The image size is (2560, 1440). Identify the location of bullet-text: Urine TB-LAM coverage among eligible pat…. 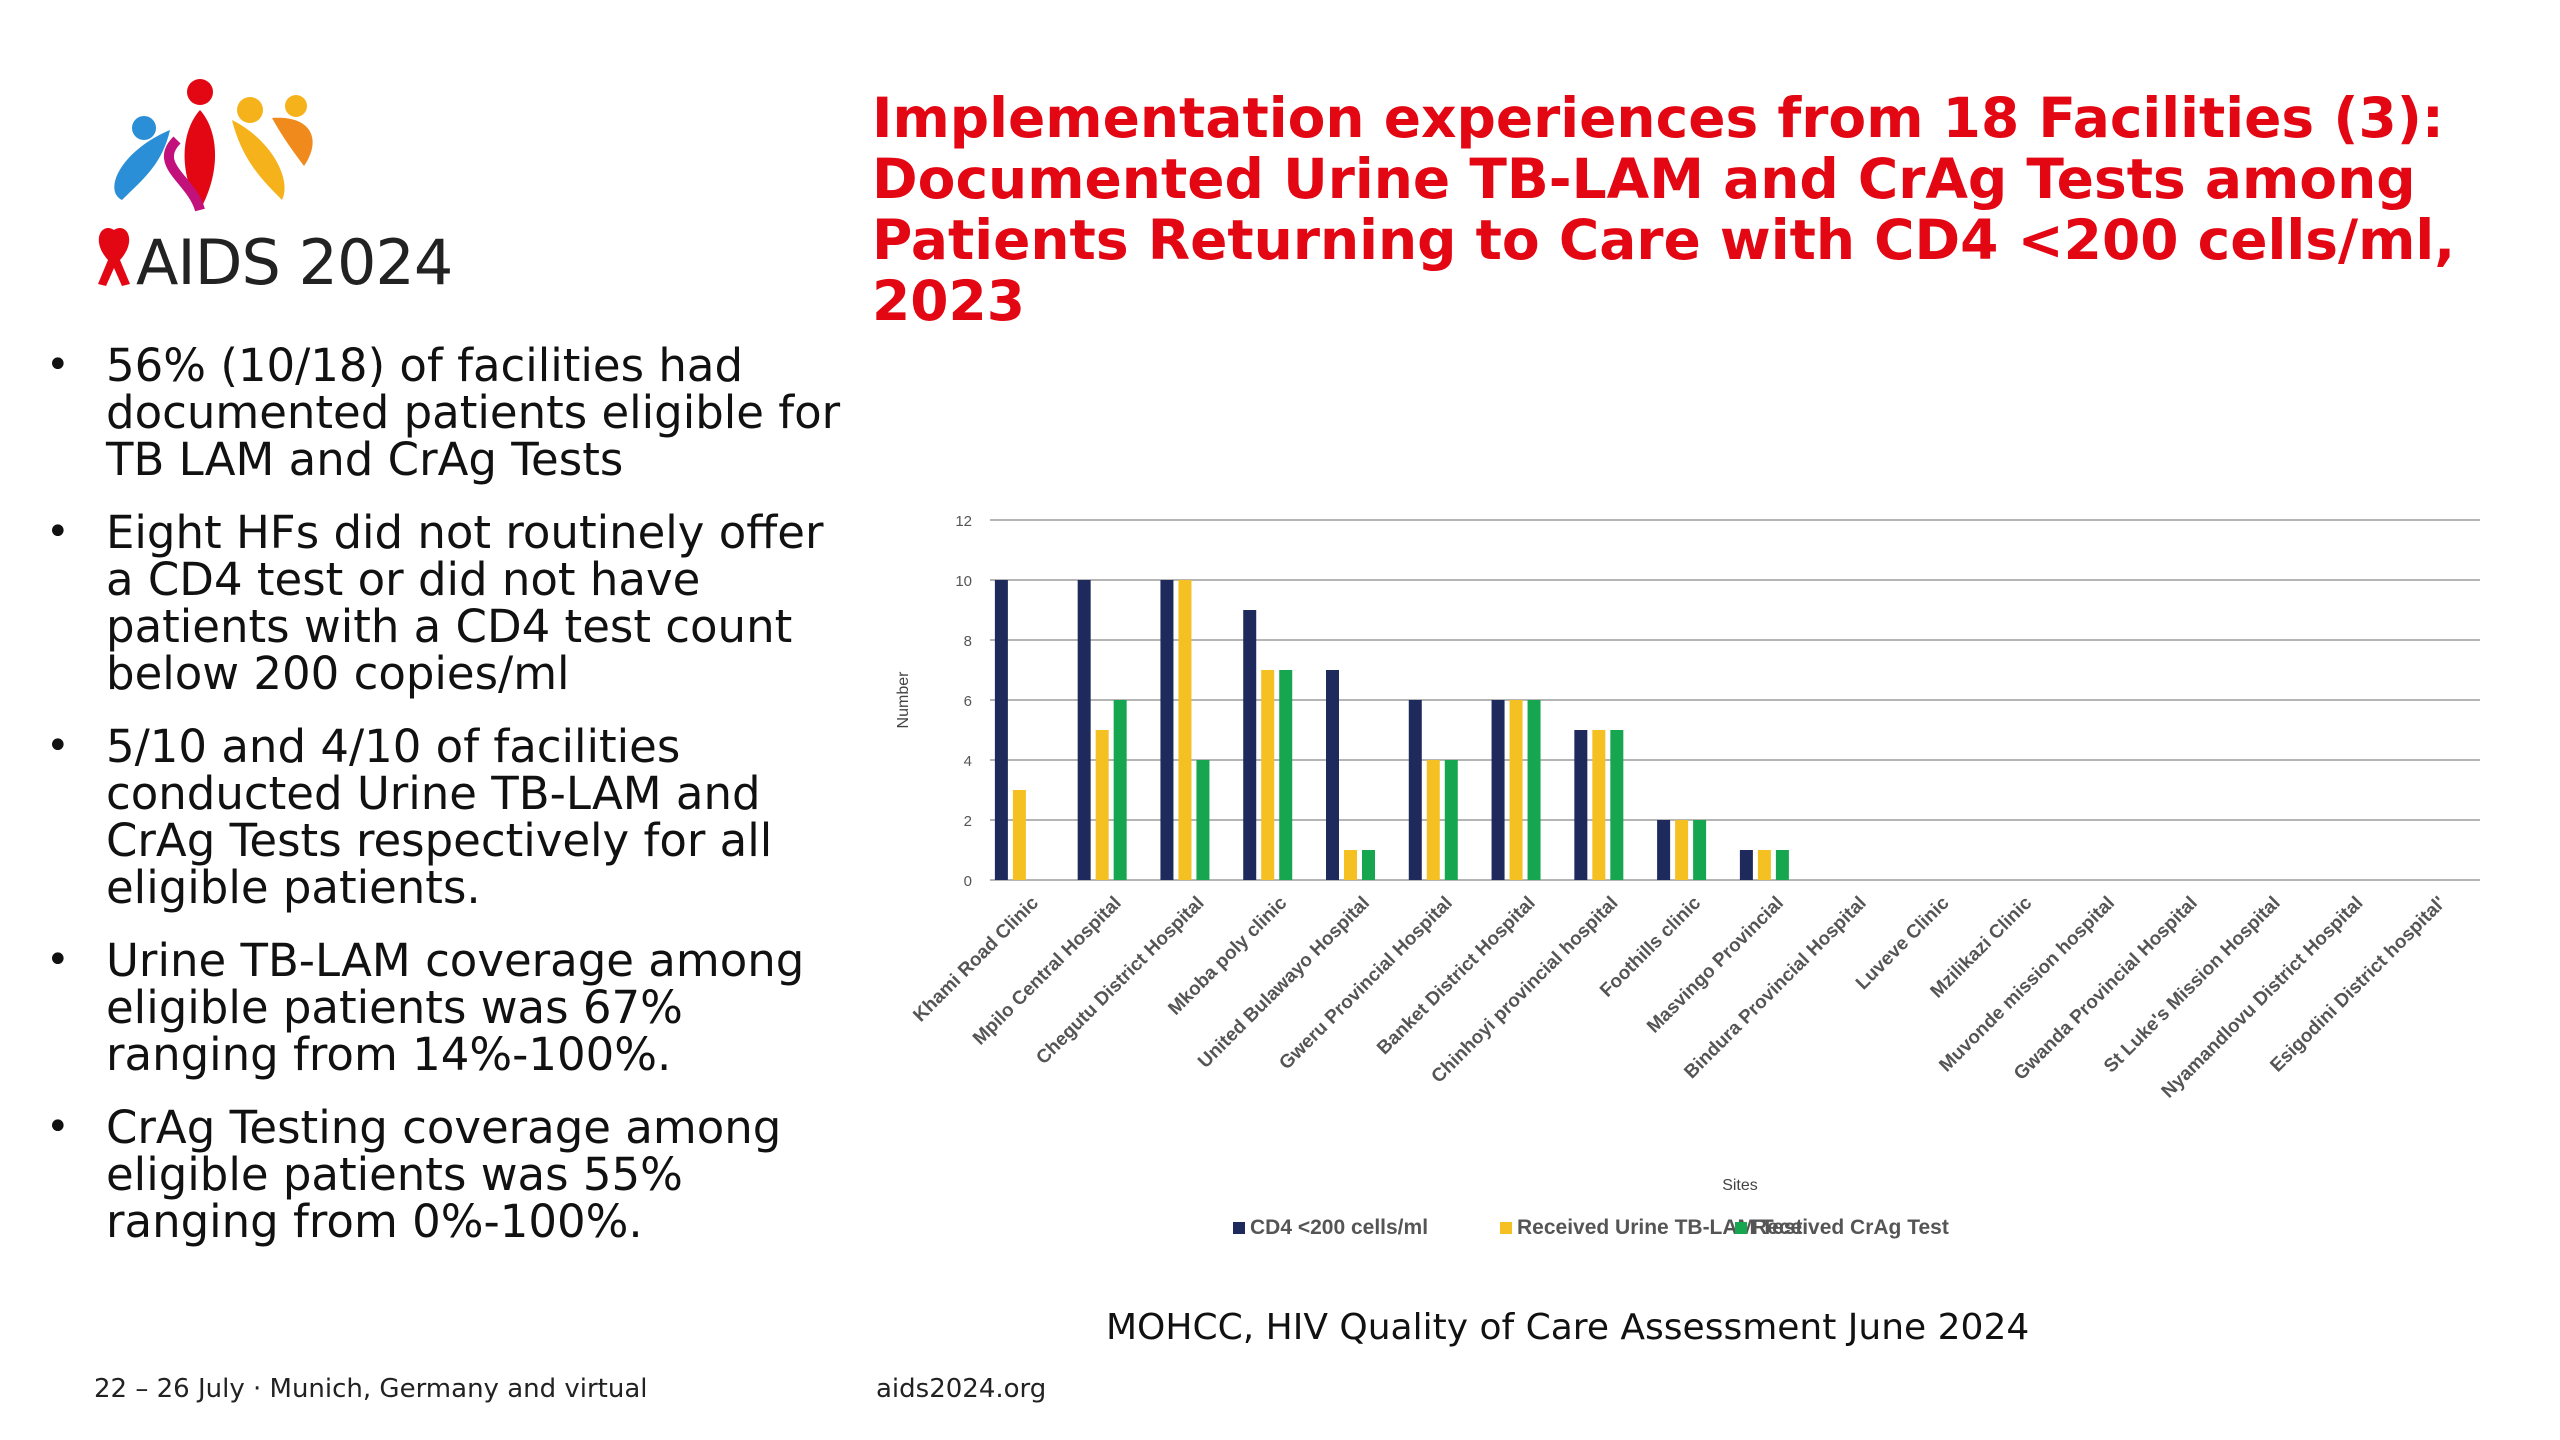
(455, 1007).